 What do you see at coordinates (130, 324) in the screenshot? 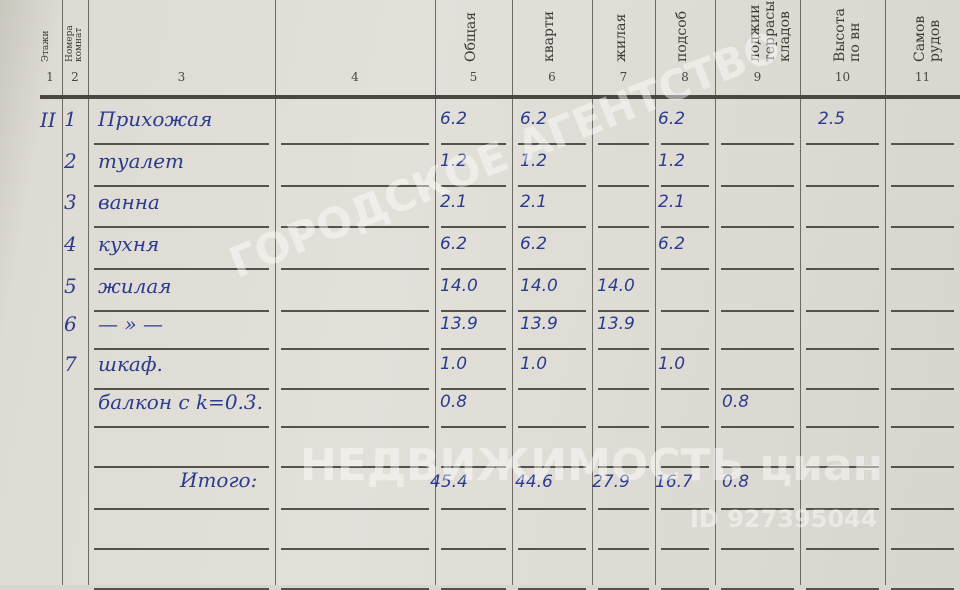
I see `room-name: — » —` at bounding box center [130, 324].